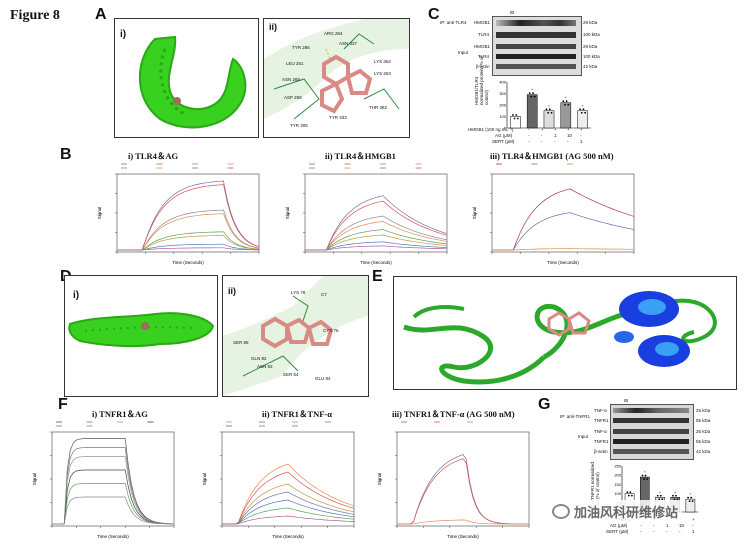 This screenshot has width=748, height=550. I want to click on spr-plot-f-i: Time (Seconds) Signal, so click(103, 480).